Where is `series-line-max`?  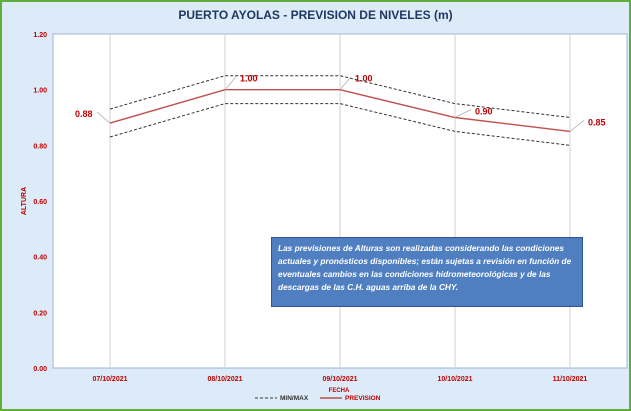 series-line-max is located at coordinates (340, 96).